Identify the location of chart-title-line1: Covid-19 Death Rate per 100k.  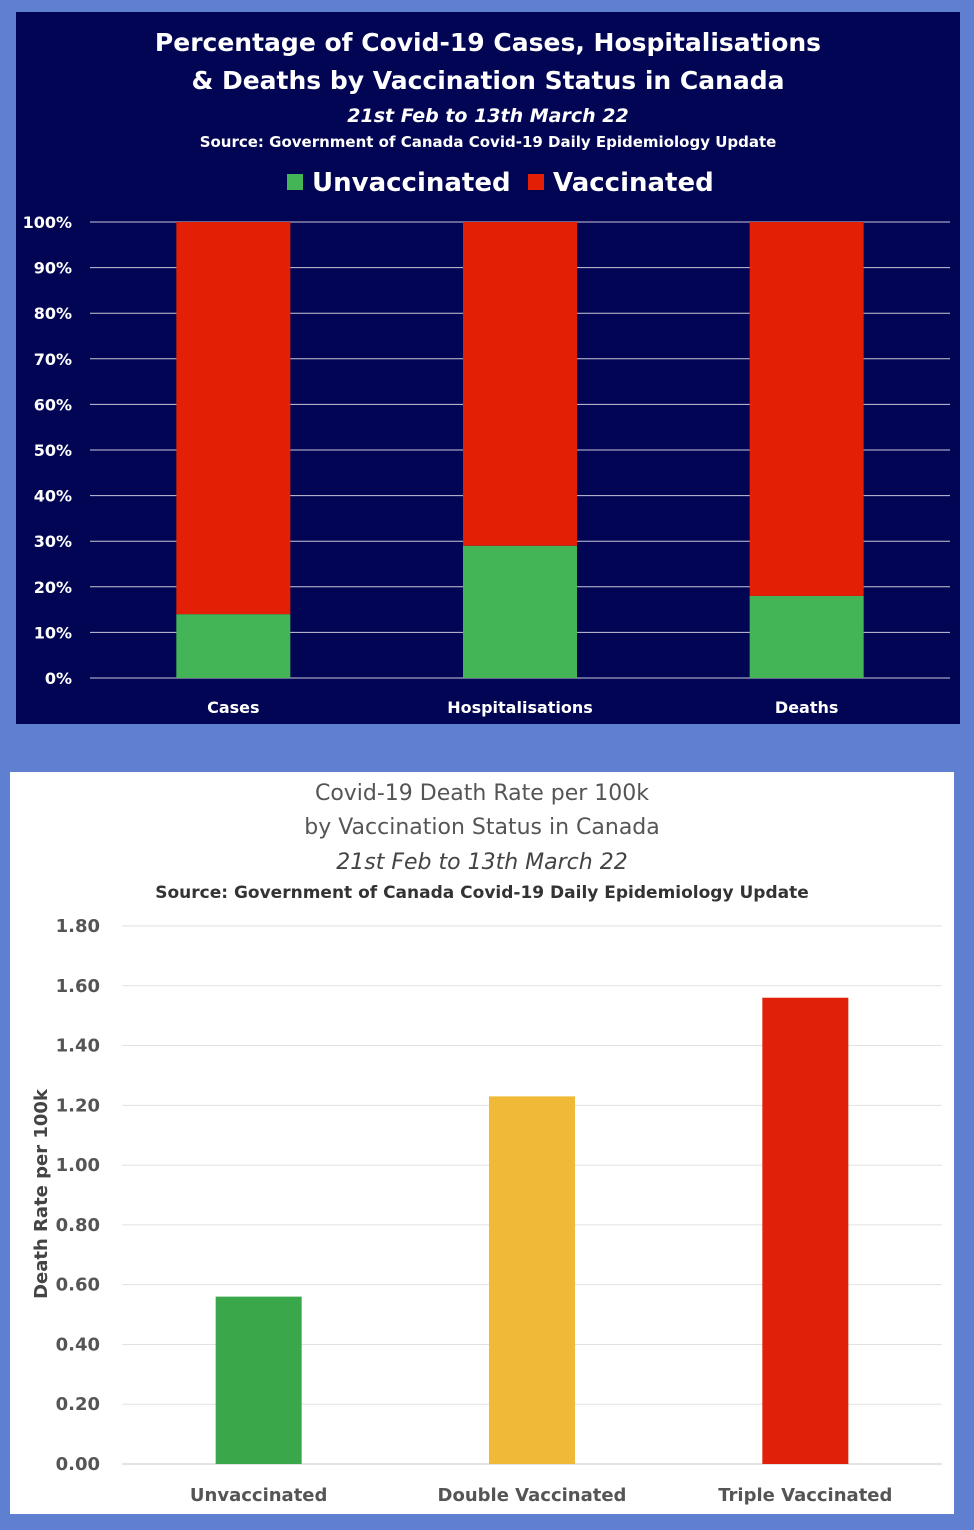
(482, 793).